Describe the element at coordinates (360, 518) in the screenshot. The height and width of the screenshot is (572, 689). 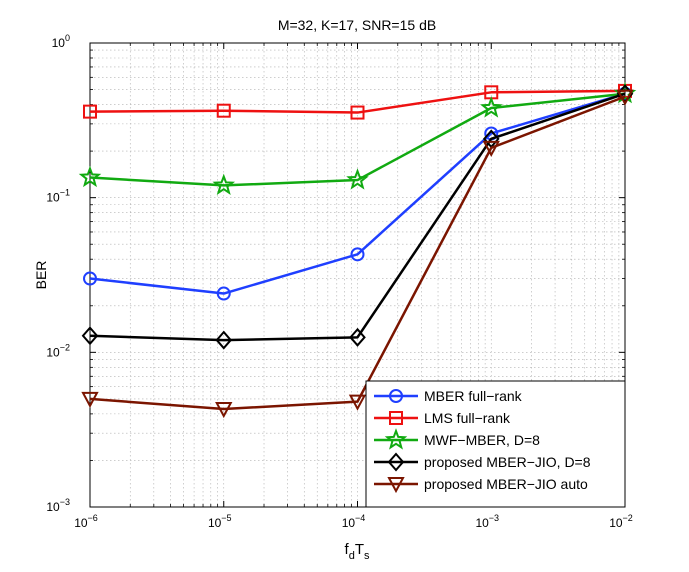
I see `x-tick-exponent: −4` at that location.